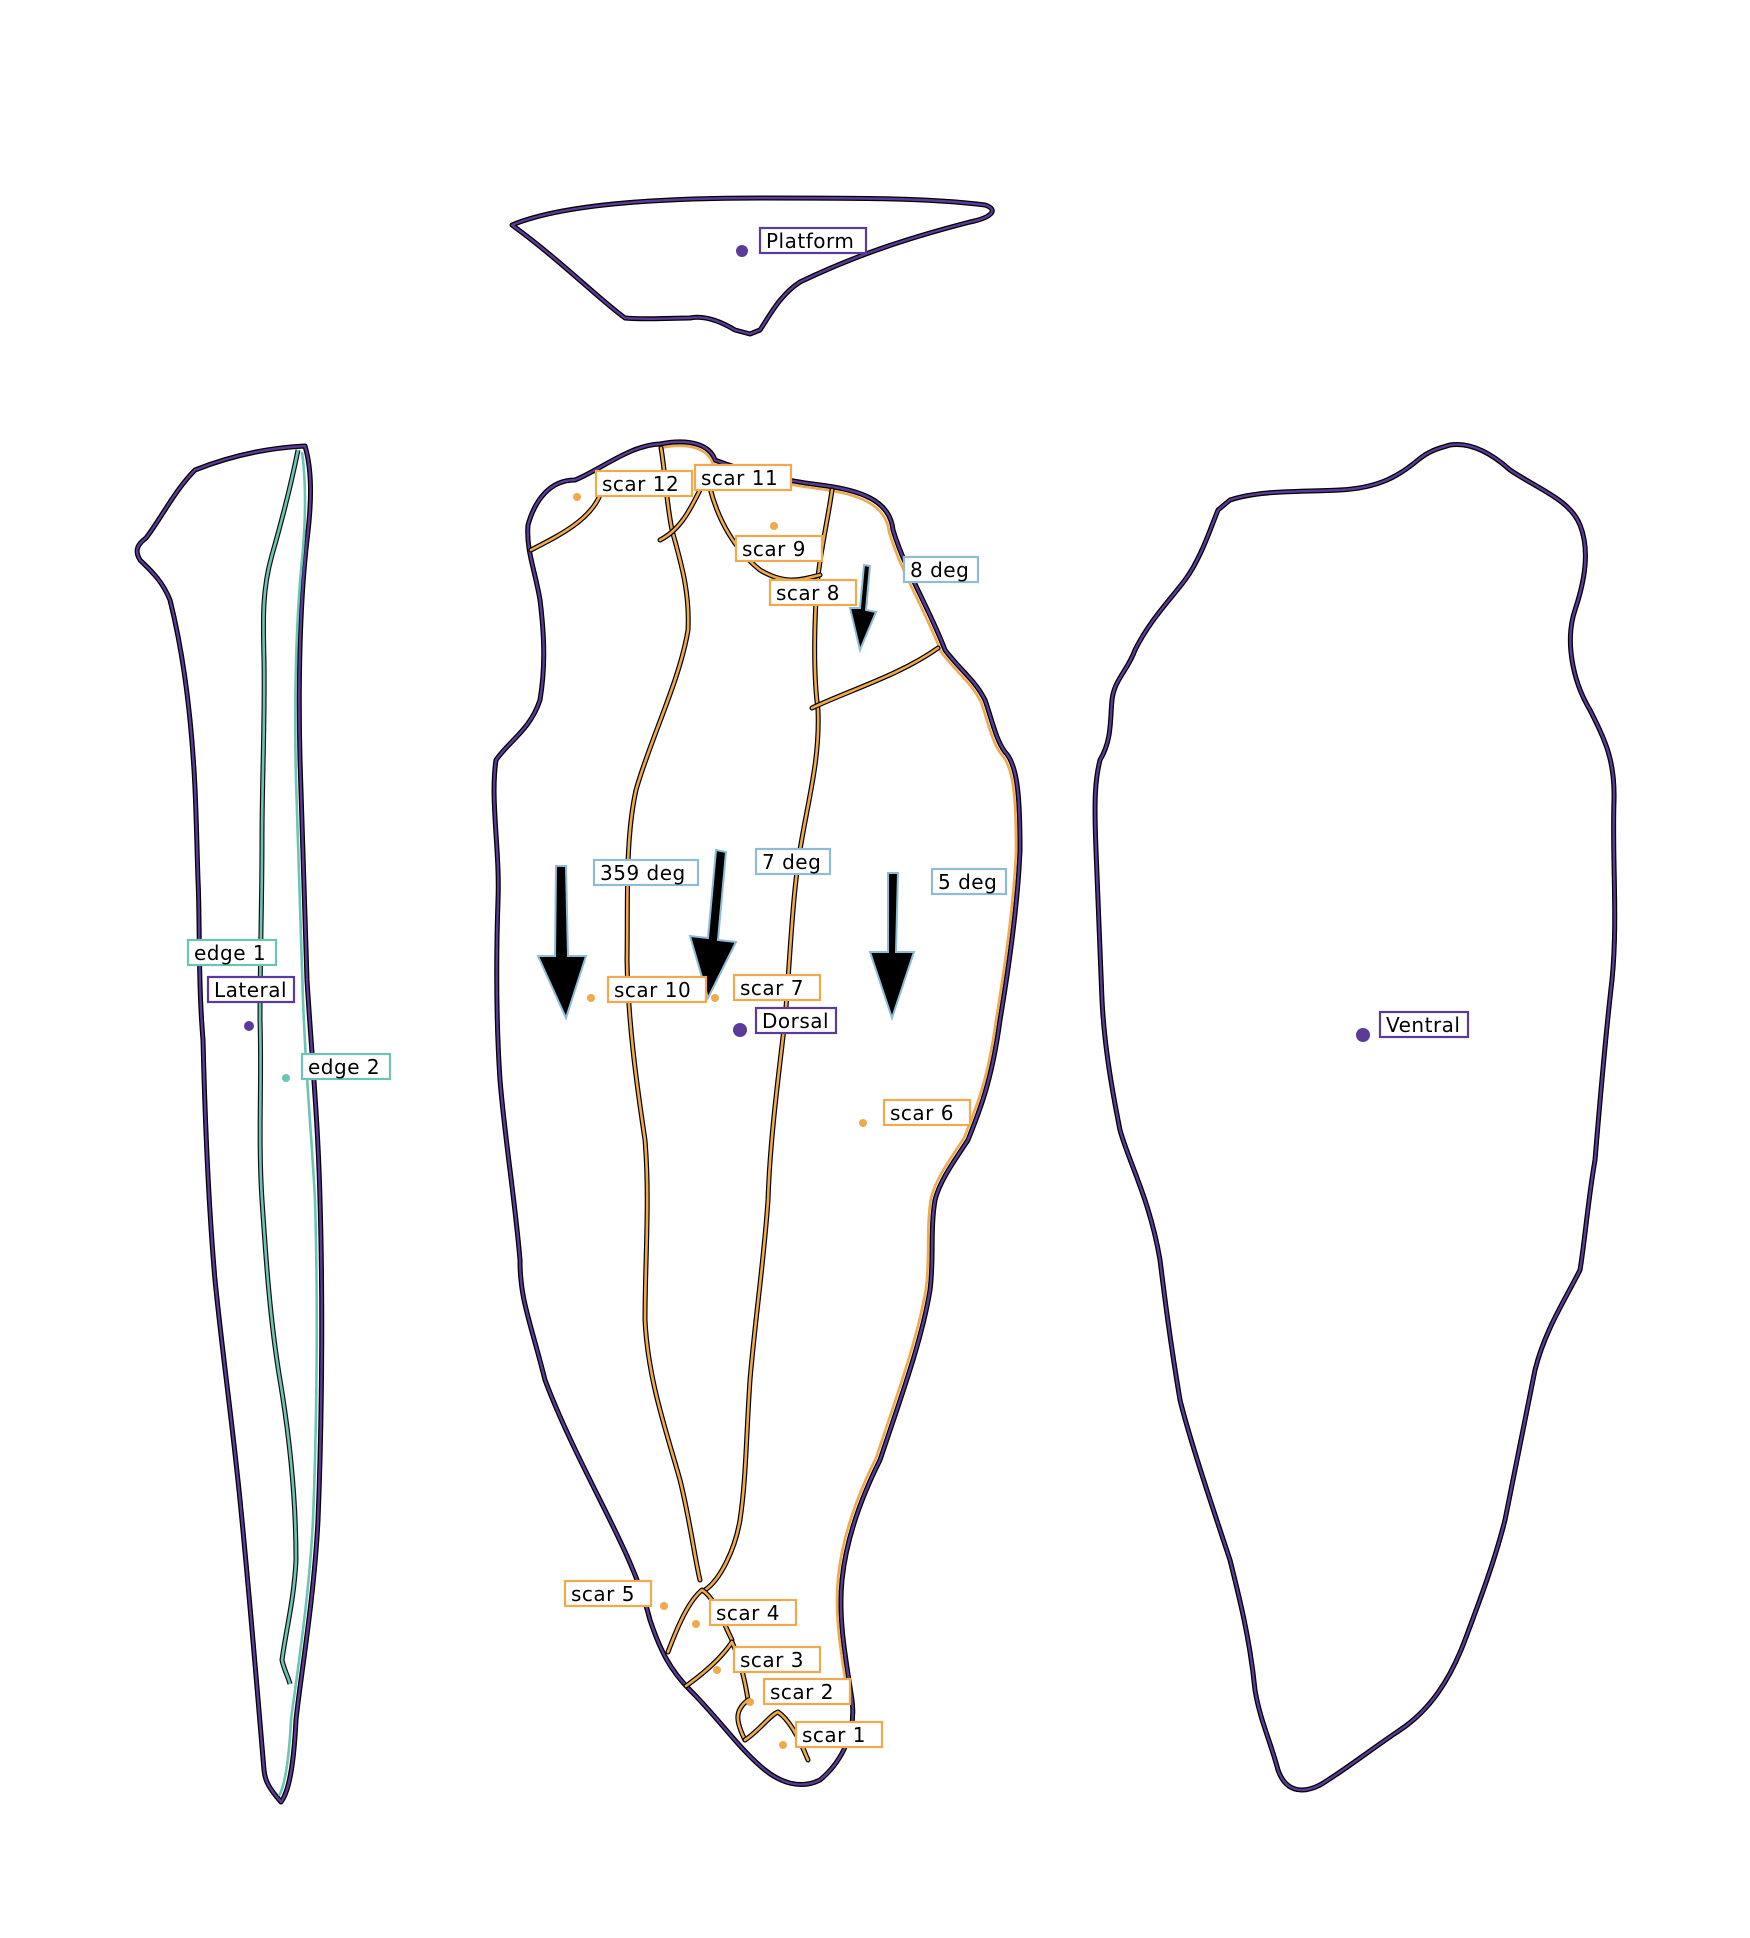  What do you see at coordinates (720, 1121) in the screenshot?
I see `scar-points` at bounding box center [720, 1121].